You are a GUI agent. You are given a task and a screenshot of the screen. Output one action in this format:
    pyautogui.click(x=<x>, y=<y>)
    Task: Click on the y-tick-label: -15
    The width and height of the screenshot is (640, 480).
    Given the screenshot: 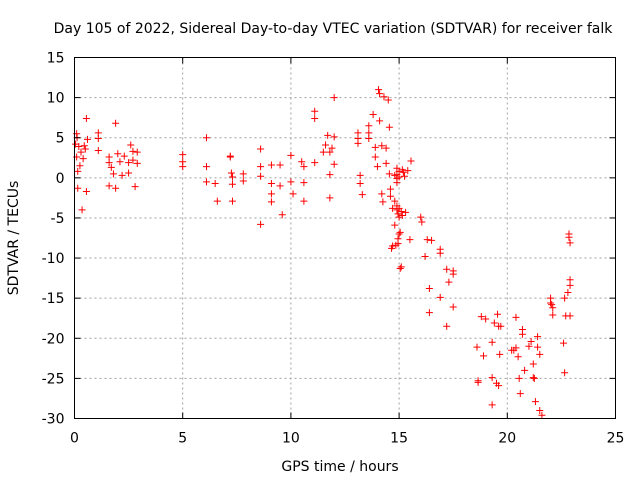 What is the action you would take?
    pyautogui.click(x=53, y=299)
    